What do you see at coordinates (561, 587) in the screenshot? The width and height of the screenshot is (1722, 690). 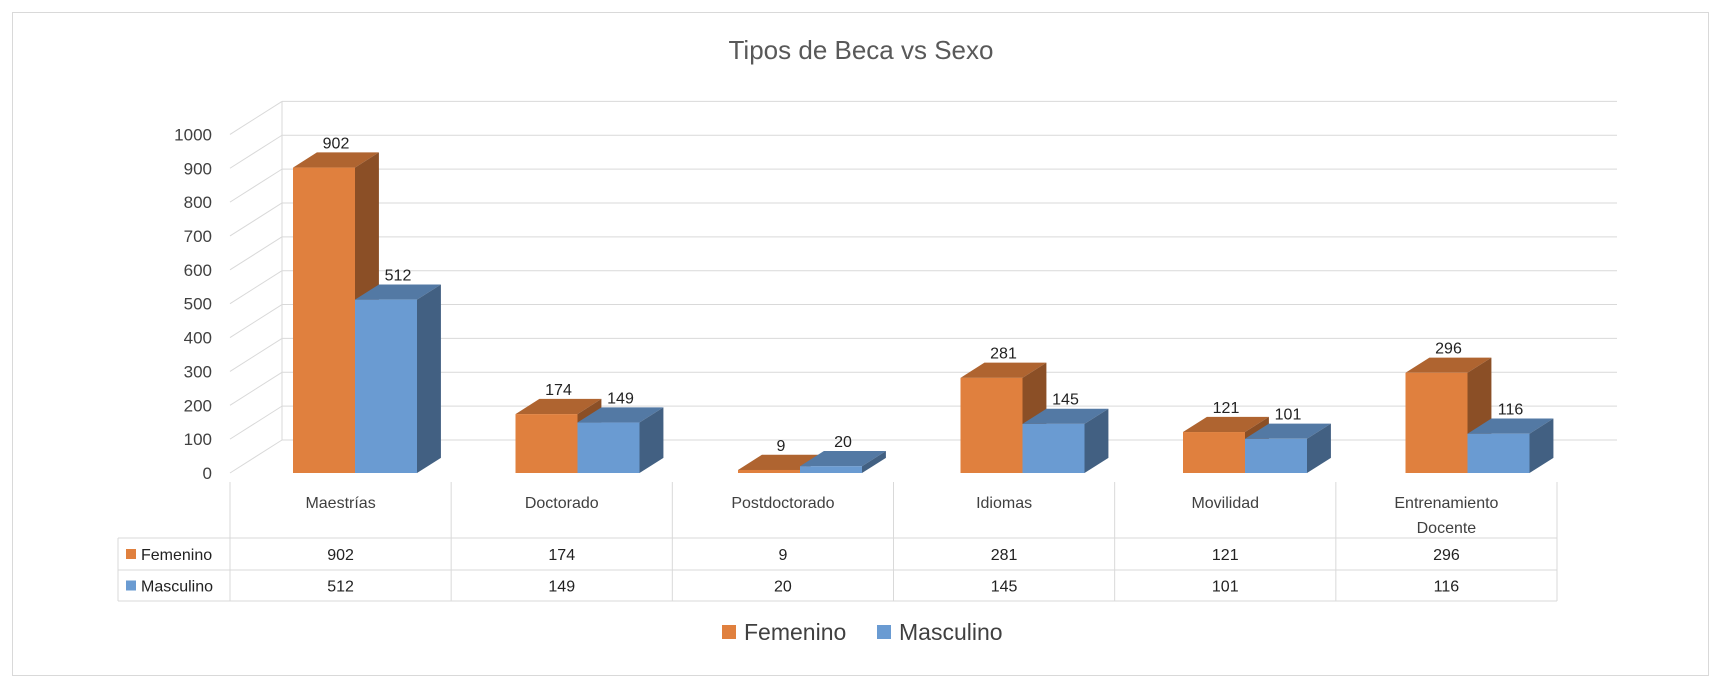 I see `table-cell: 149` at bounding box center [561, 587].